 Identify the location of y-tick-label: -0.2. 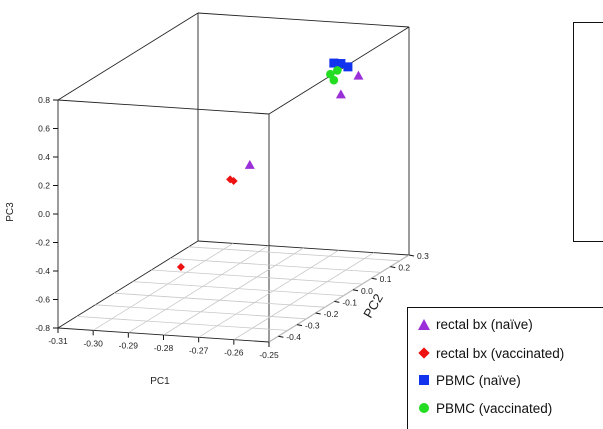
(331, 314).